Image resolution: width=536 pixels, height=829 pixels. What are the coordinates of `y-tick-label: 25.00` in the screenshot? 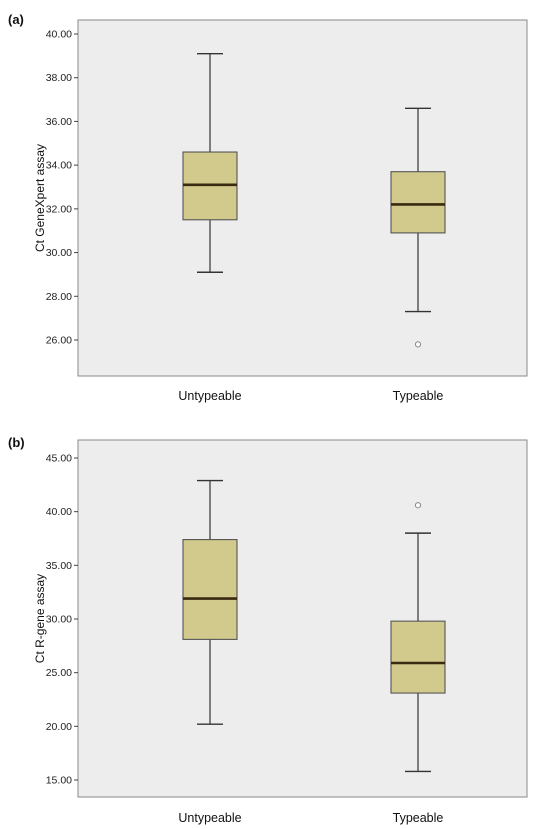 It's located at (59, 673).